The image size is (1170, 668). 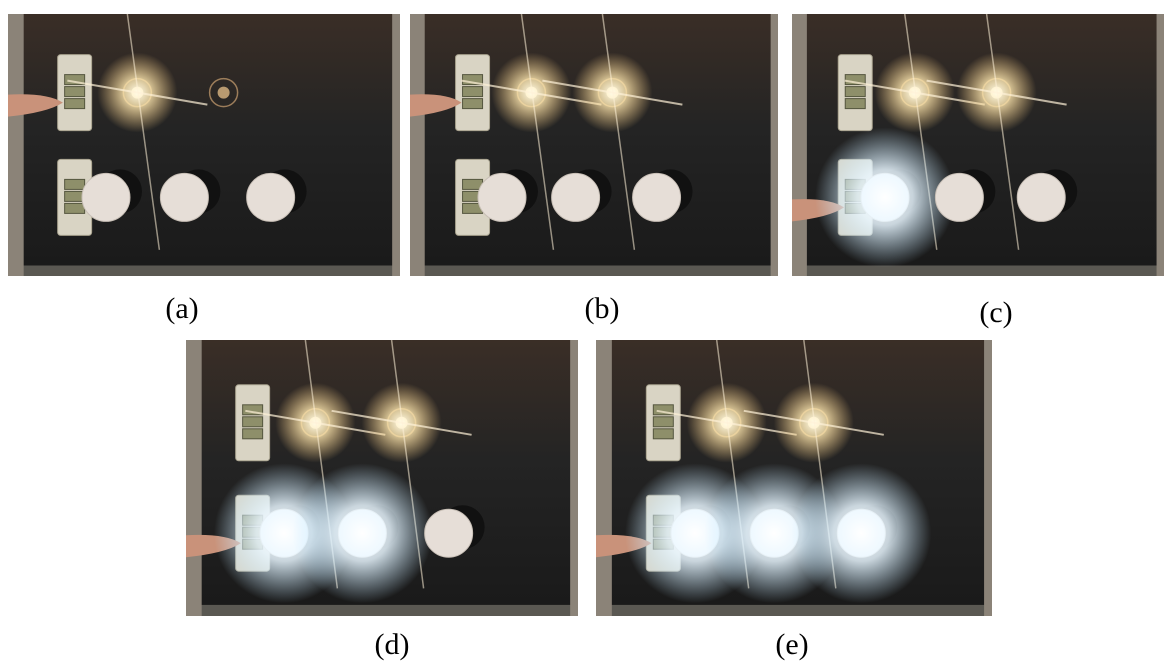 What do you see at coordinates (602, 308) in the screenshot?
I see `panel-label-b: (b)` at bounding box center [602, 308].